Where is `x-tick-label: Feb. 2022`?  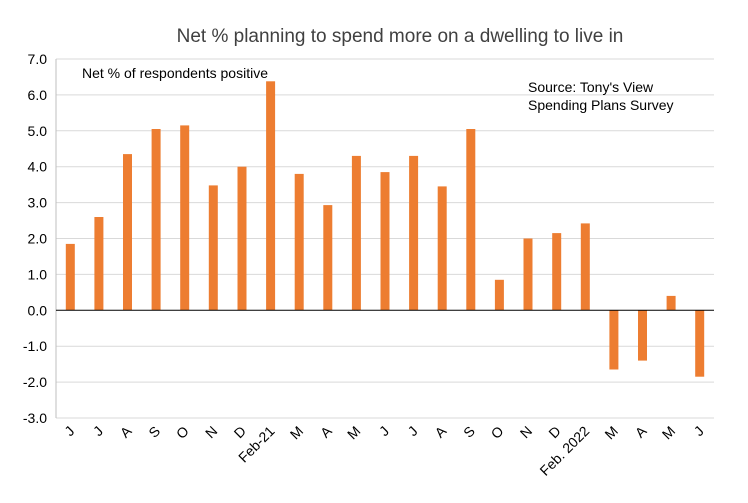 x-tick-label: Feb. 2022 is located at coordinates (564, 451).